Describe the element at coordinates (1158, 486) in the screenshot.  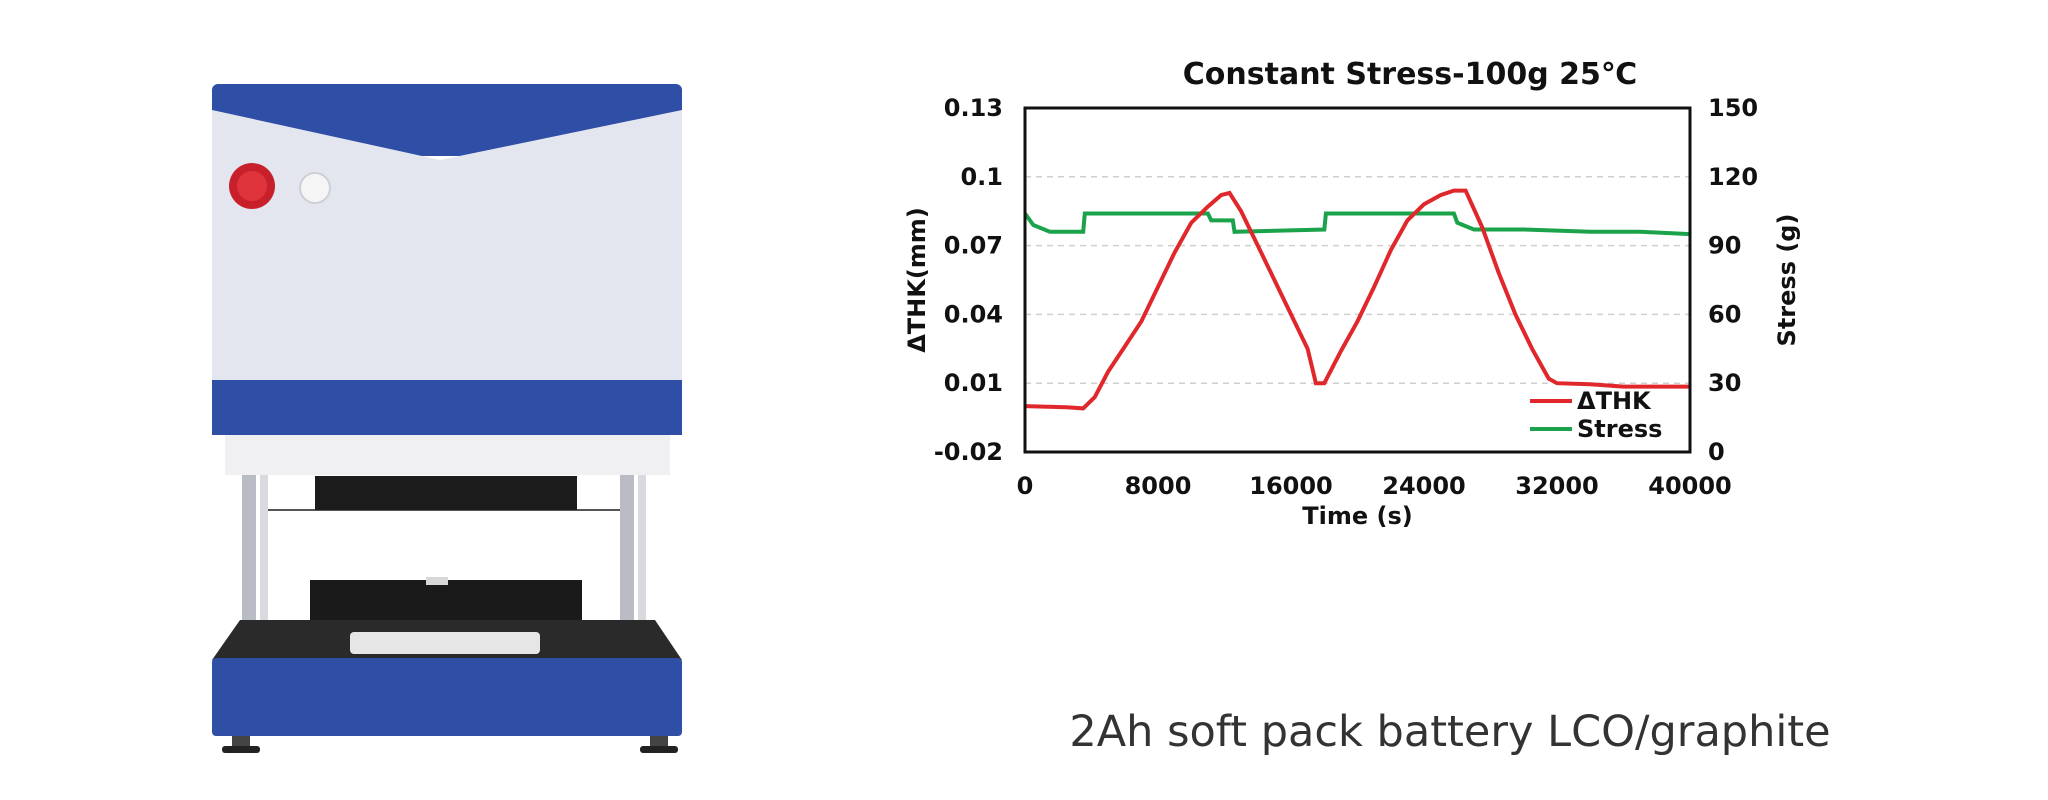
I see `x-tick-label: 8000` at that location.